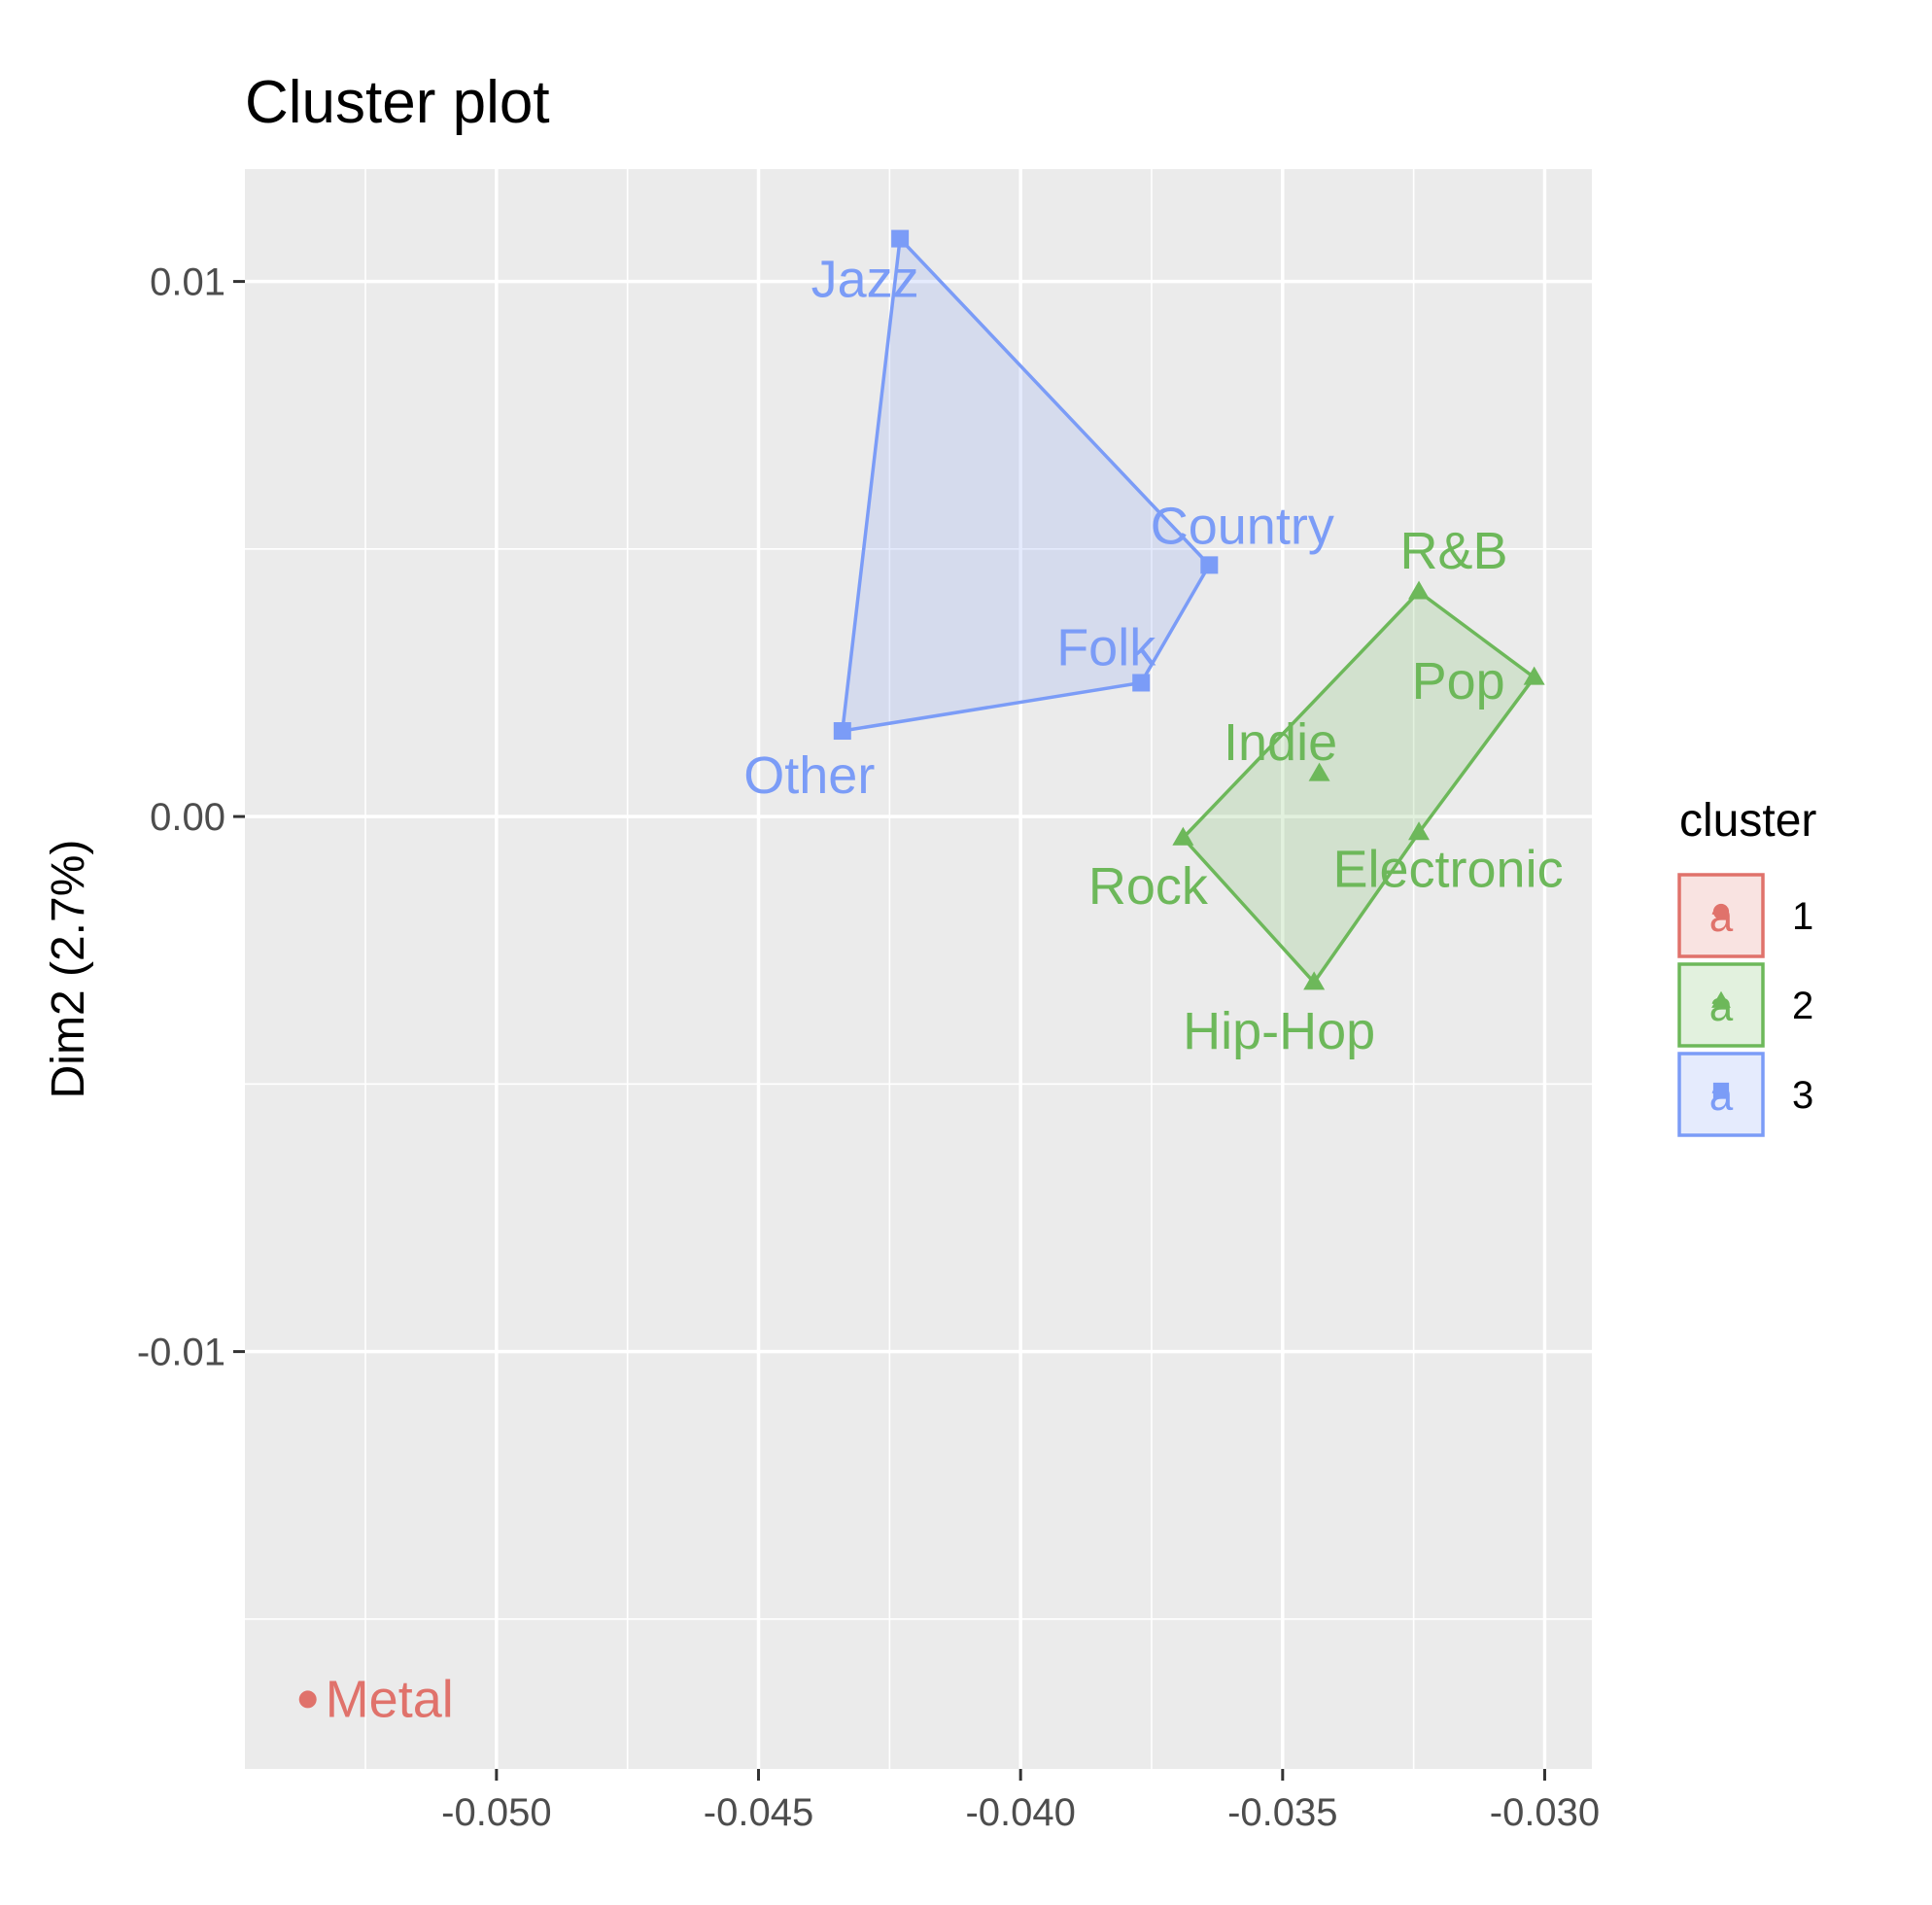  What do you see at coordinates (1279, 1031) in the screenshot?
I see `label-hip-hop: Hip-Hop` at bounding box center [1279, 1031].